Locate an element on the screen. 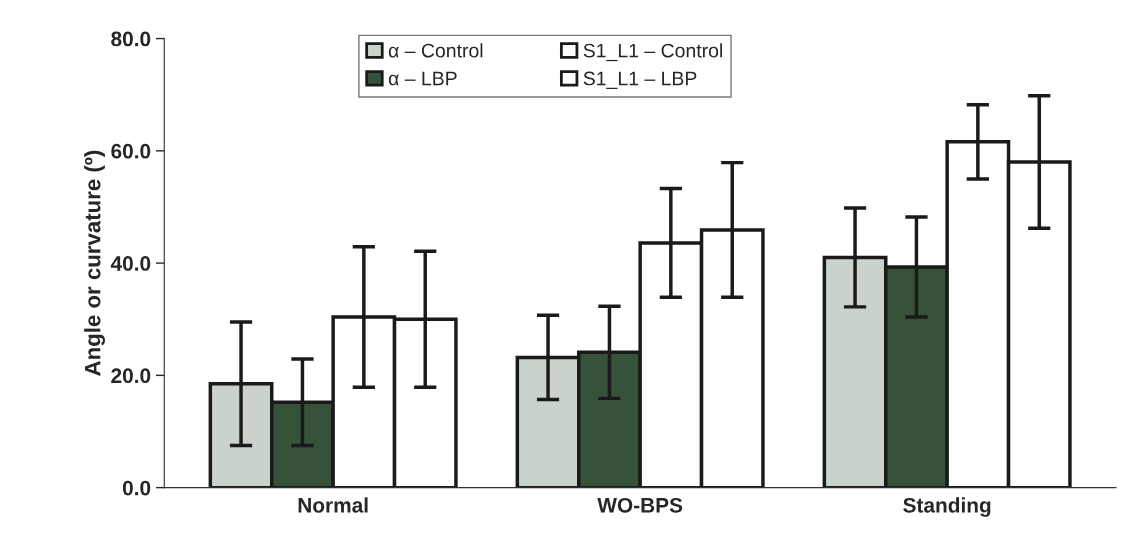 Image resolution: width=1133 pixels, height=551 pixels. y-axis-title: Angle or curvature (º) is located at coordinates (94, 263).